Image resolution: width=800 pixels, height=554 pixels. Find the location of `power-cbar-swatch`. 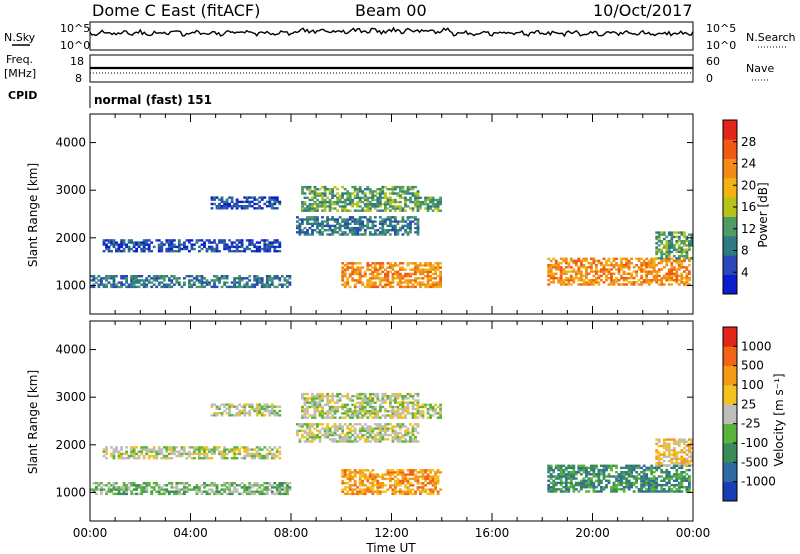

power-cbar-swatch is located at coordinates (730, 226).